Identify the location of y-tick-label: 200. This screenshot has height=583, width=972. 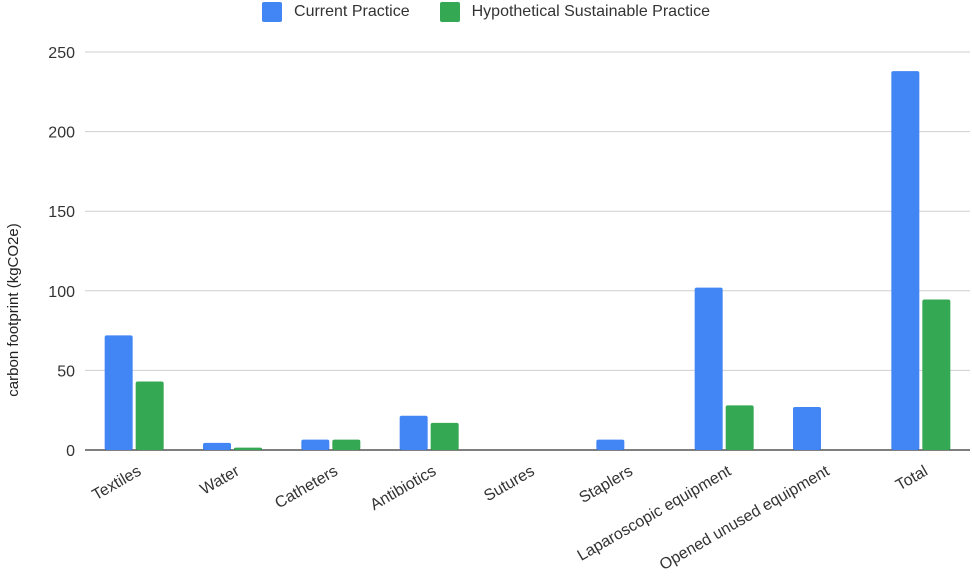
(61, 133).